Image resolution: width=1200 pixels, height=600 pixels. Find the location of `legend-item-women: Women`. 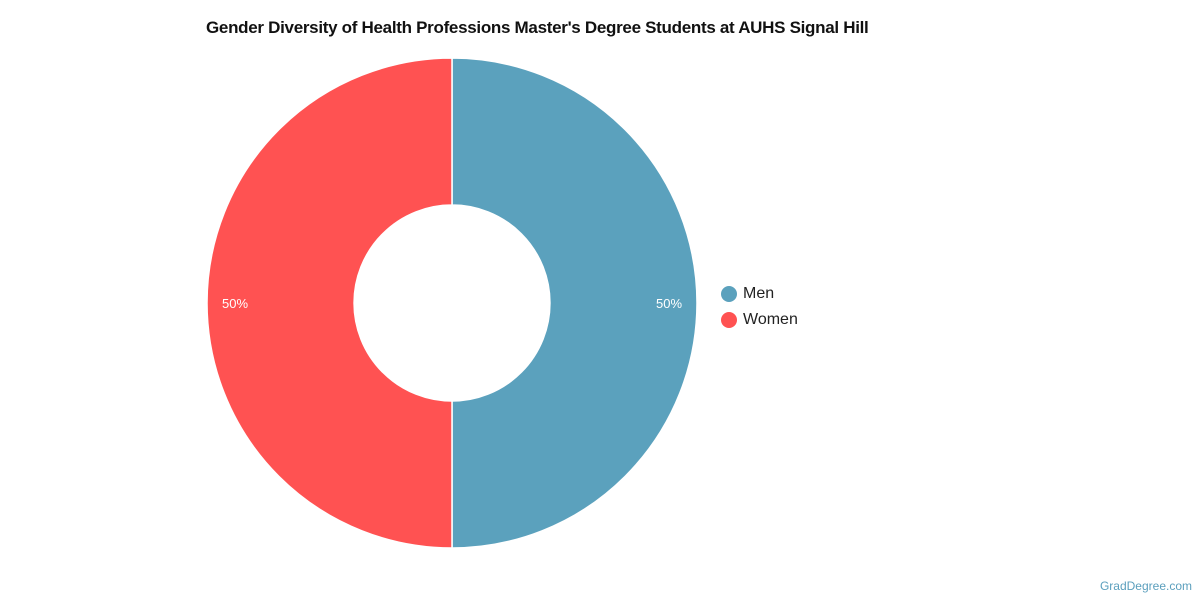

legend-item-women: Women is located at coordinates (759, 320).